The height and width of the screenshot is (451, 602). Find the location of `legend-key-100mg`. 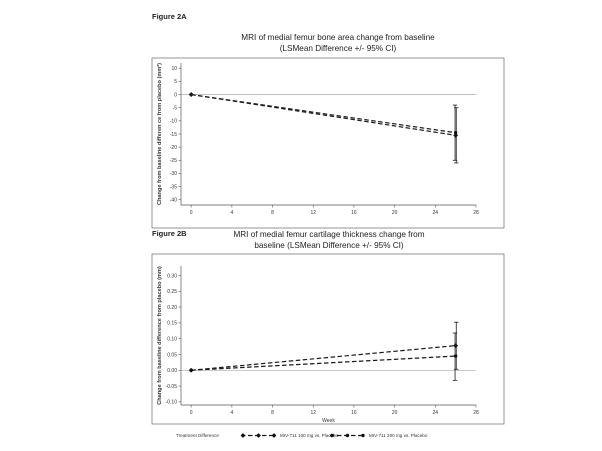

legend-key-100mg is located at coordinates (258, 435).